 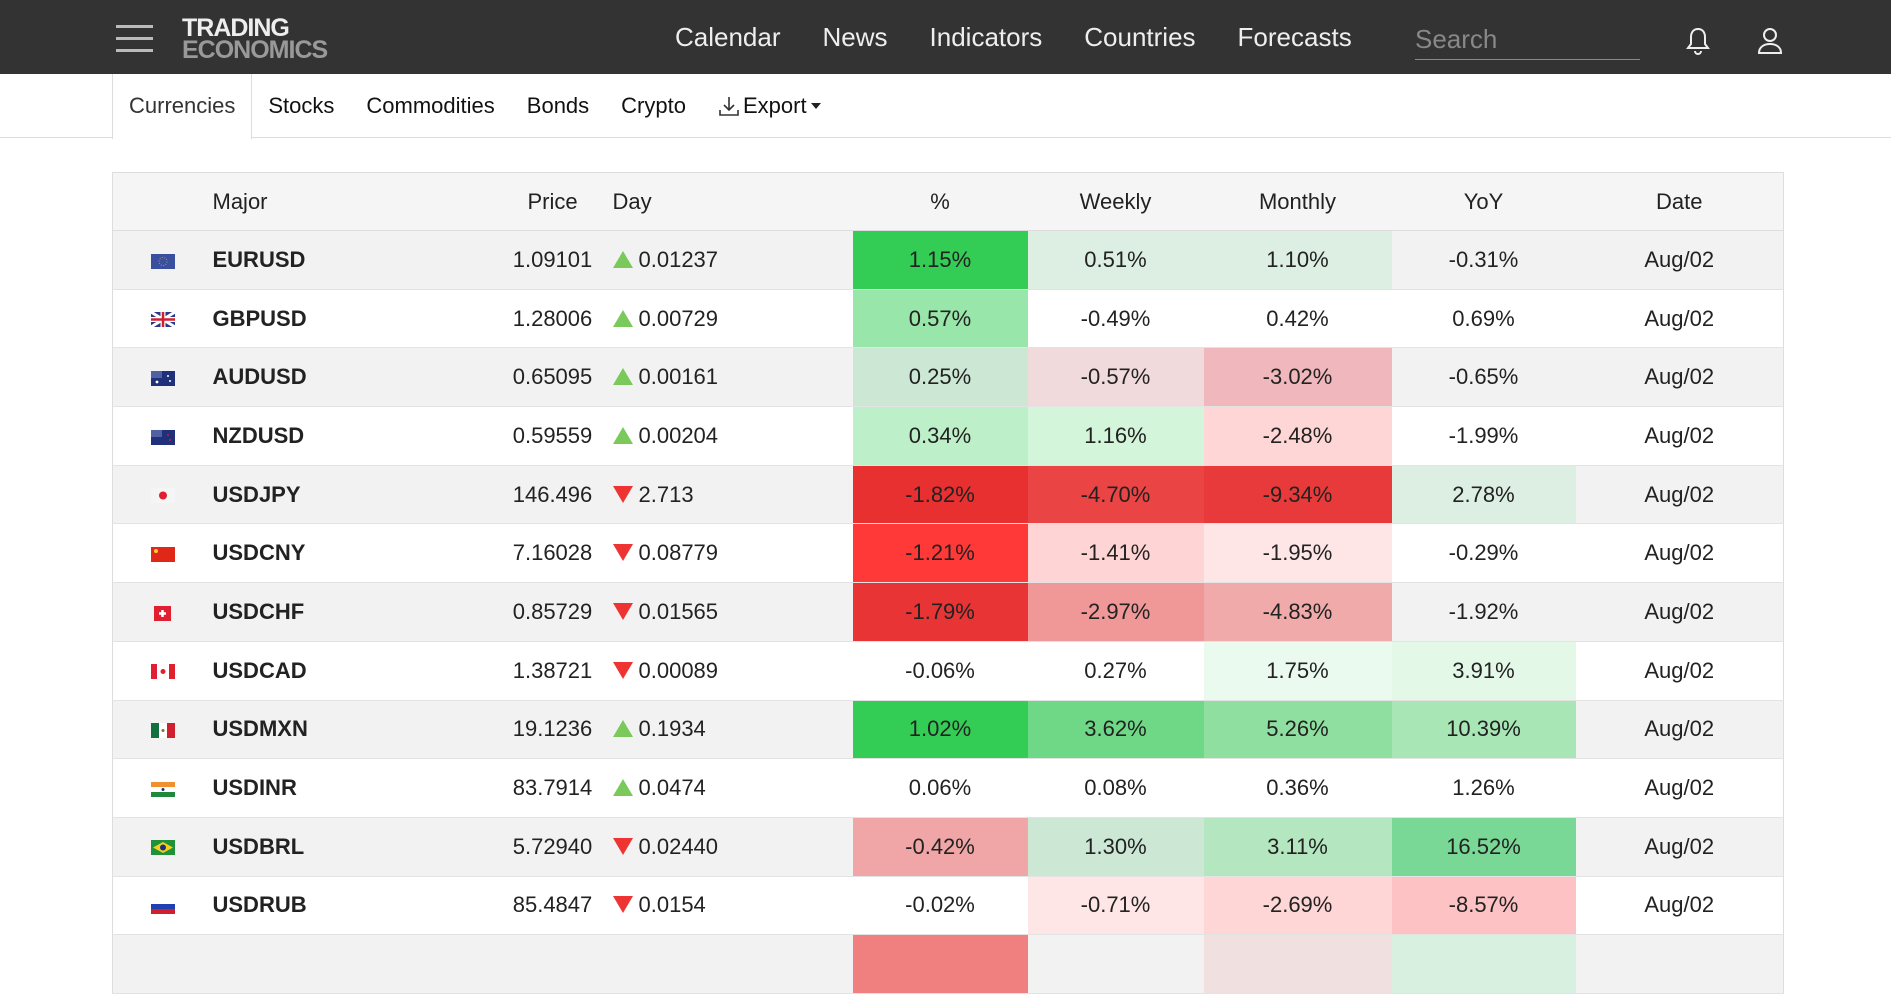 What do you see at coordinates (940, 612) in the screenshot?
I see `pct-change: -1.79%` at bounding box center [940, 612].